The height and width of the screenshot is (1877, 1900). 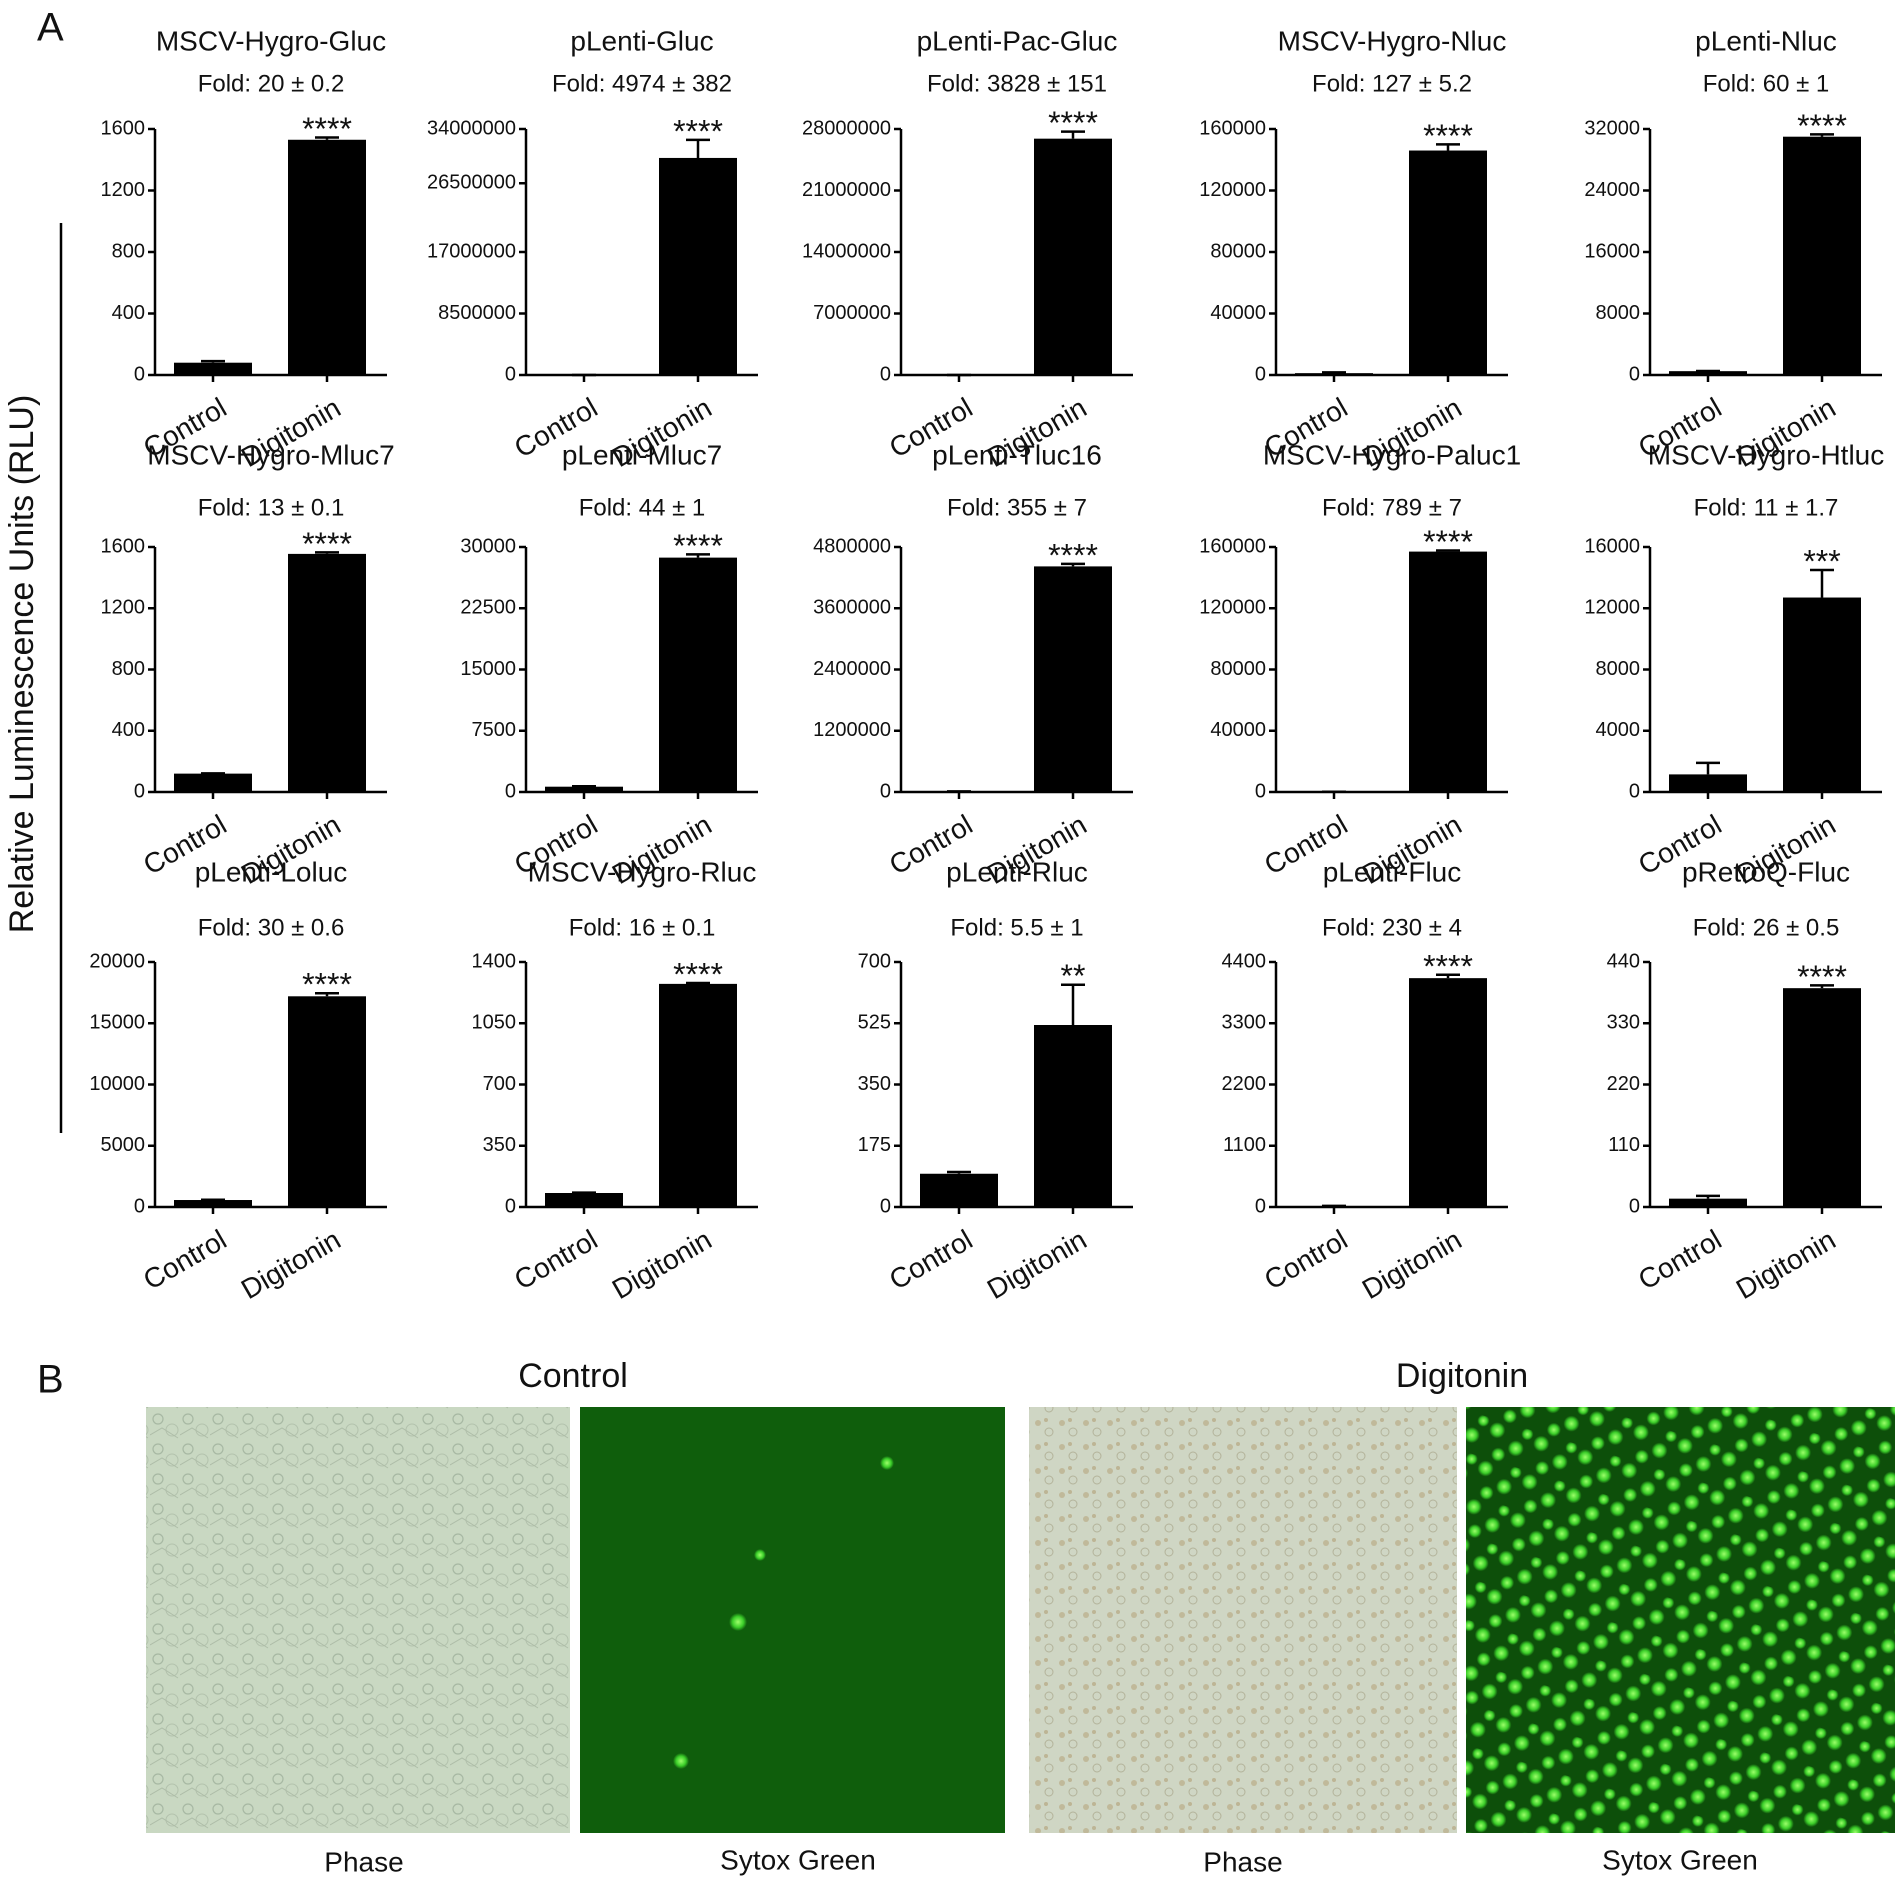 What do you see at coordinates (1766, 927) in the screenshot?
I see `chart-subtitle: Fold: 26 ± 0.5` at bounding box center [1766, 927].